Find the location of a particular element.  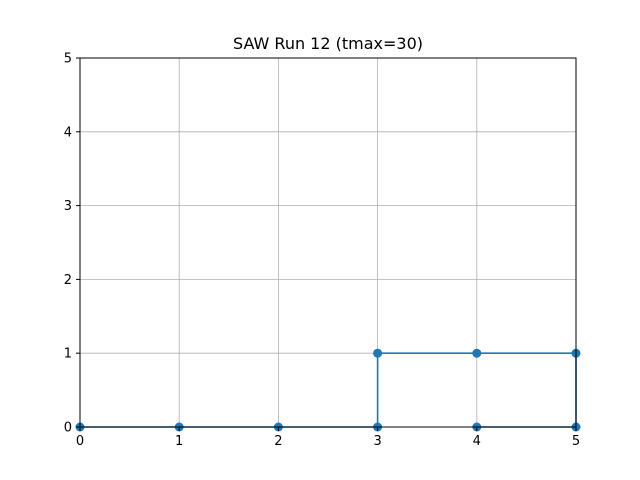

y-tick-label: 5 is located at coordinates (68, 59).